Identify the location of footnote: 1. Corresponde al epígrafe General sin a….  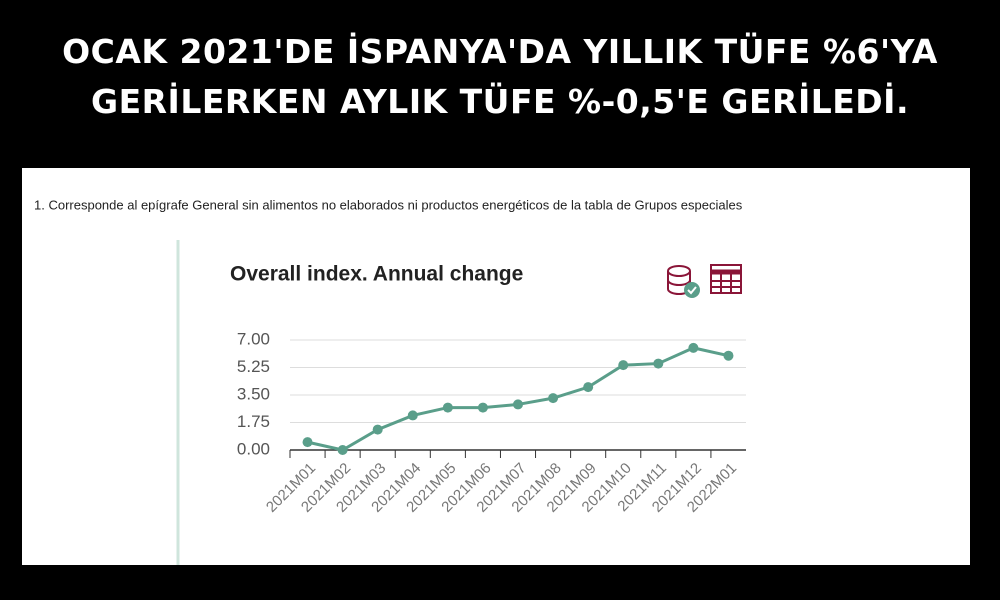
(388, 204).